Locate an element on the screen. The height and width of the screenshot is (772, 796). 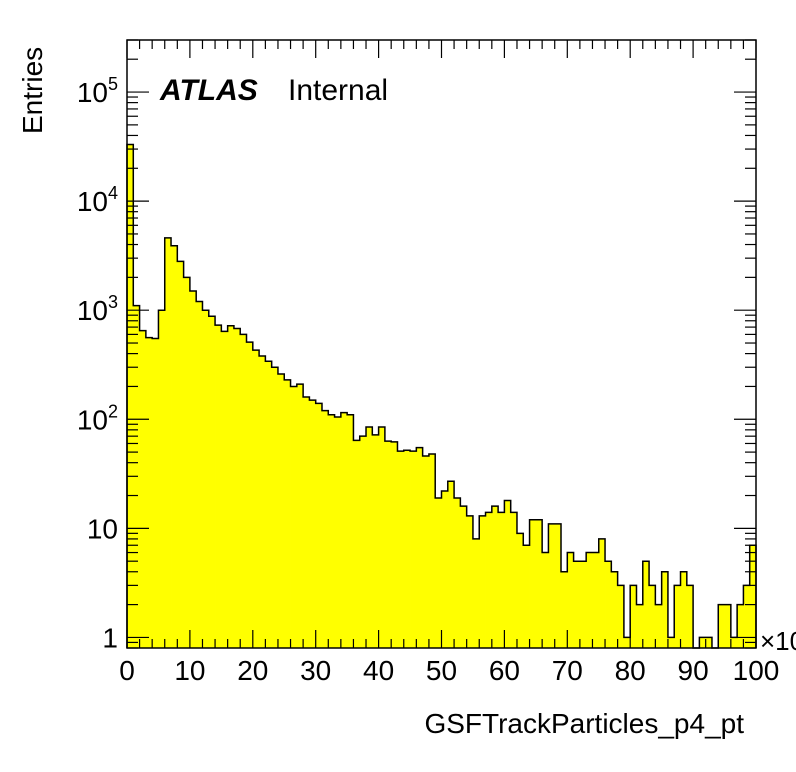
x-tick-label: 10 is located at coordinates (189, 670).